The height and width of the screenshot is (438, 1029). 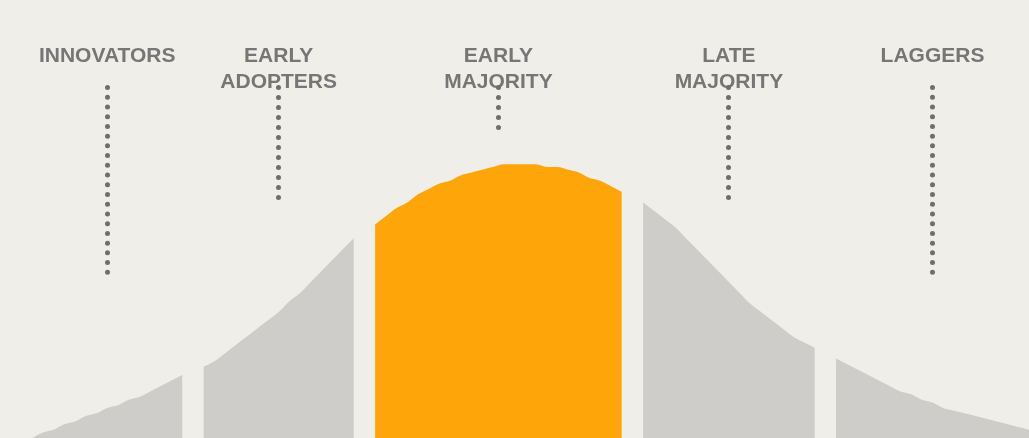 I want to click on text: EARLY MAJORITY, so click(x=498, y=67).